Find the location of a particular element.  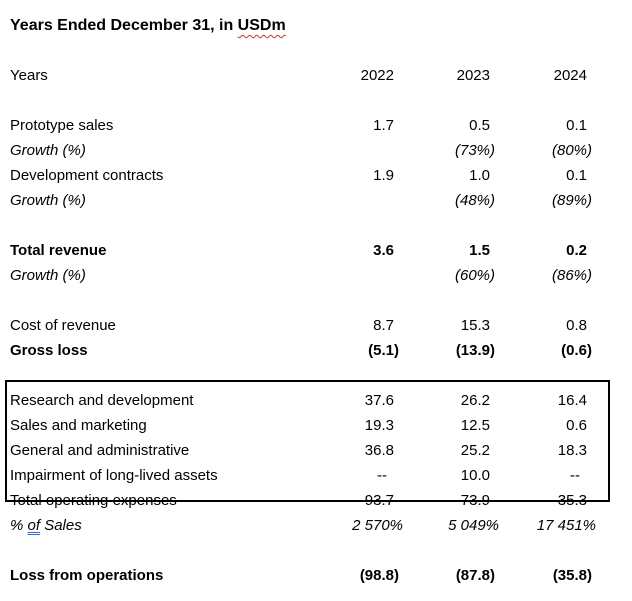

year-column-header: 2023 is located at coordinates (473, 75).